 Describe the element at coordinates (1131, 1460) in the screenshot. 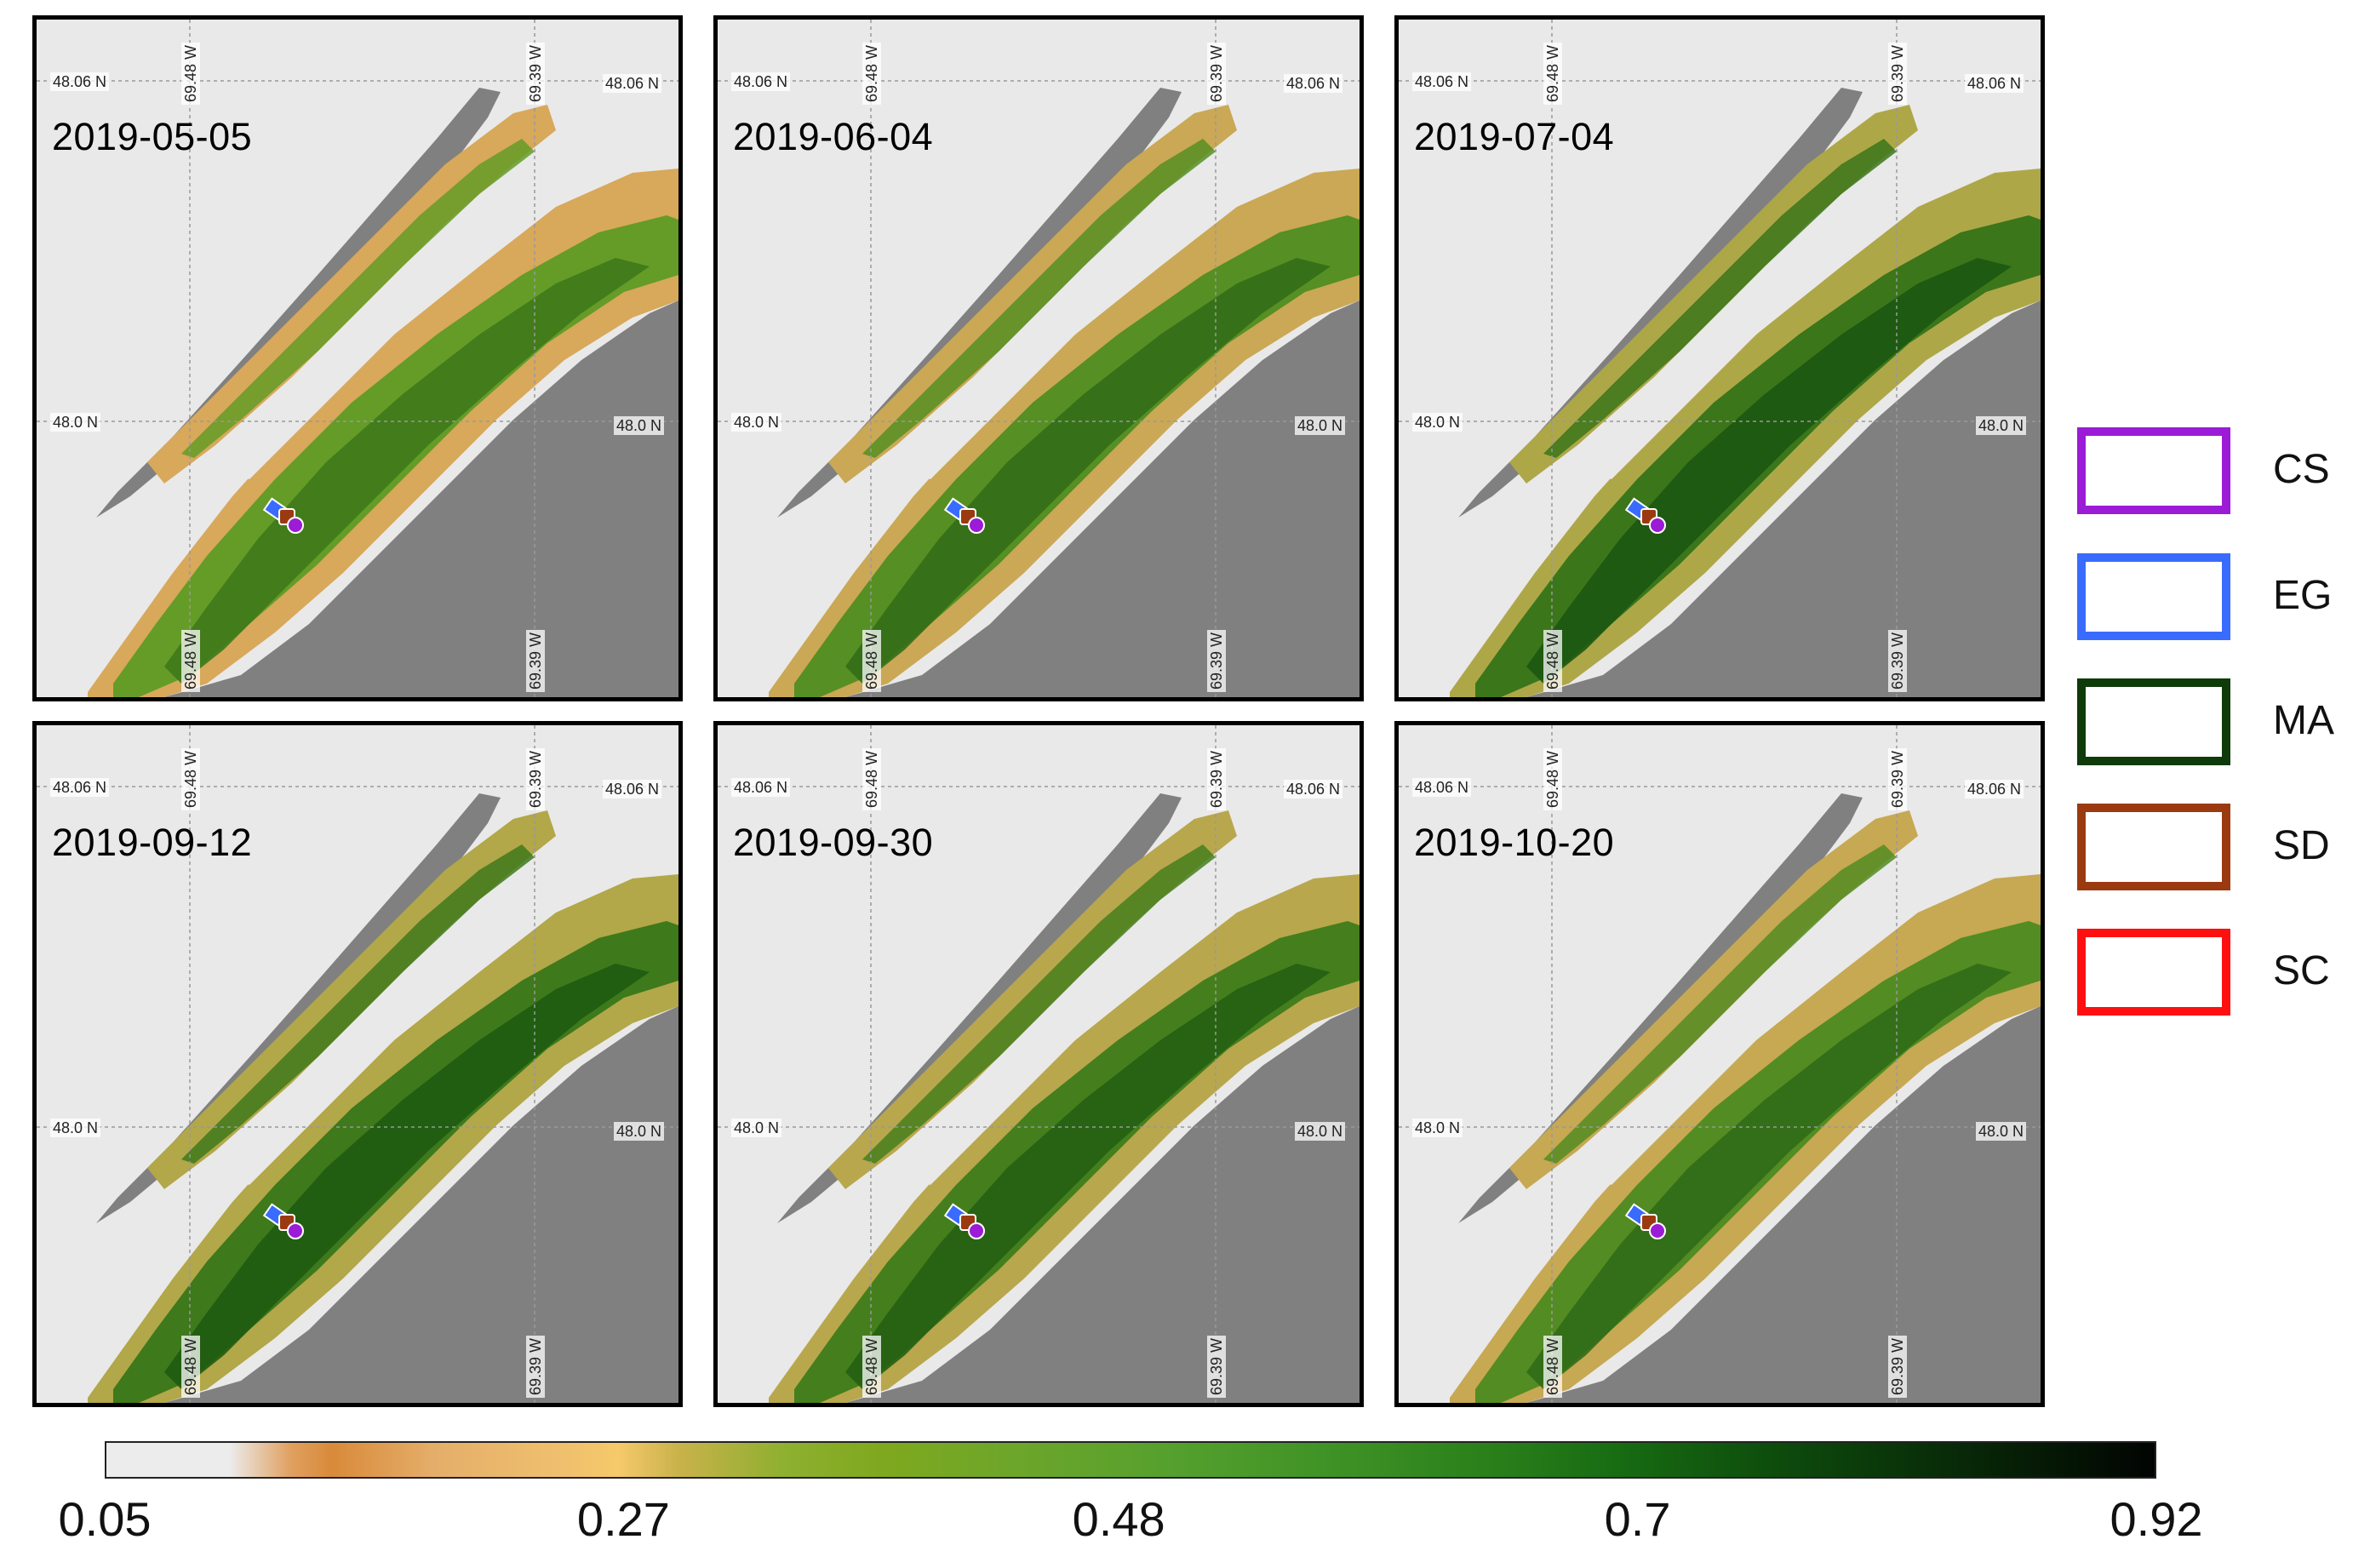

I see `colorbar` at that location.